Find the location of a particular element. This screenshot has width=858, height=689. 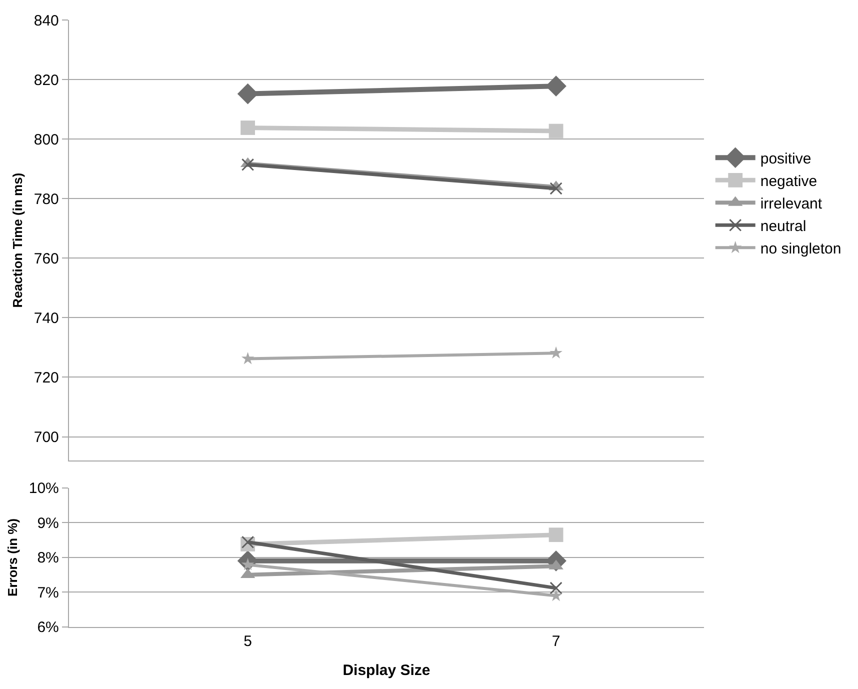

y-tick-label: 800 is located at coordinates (46, 139).